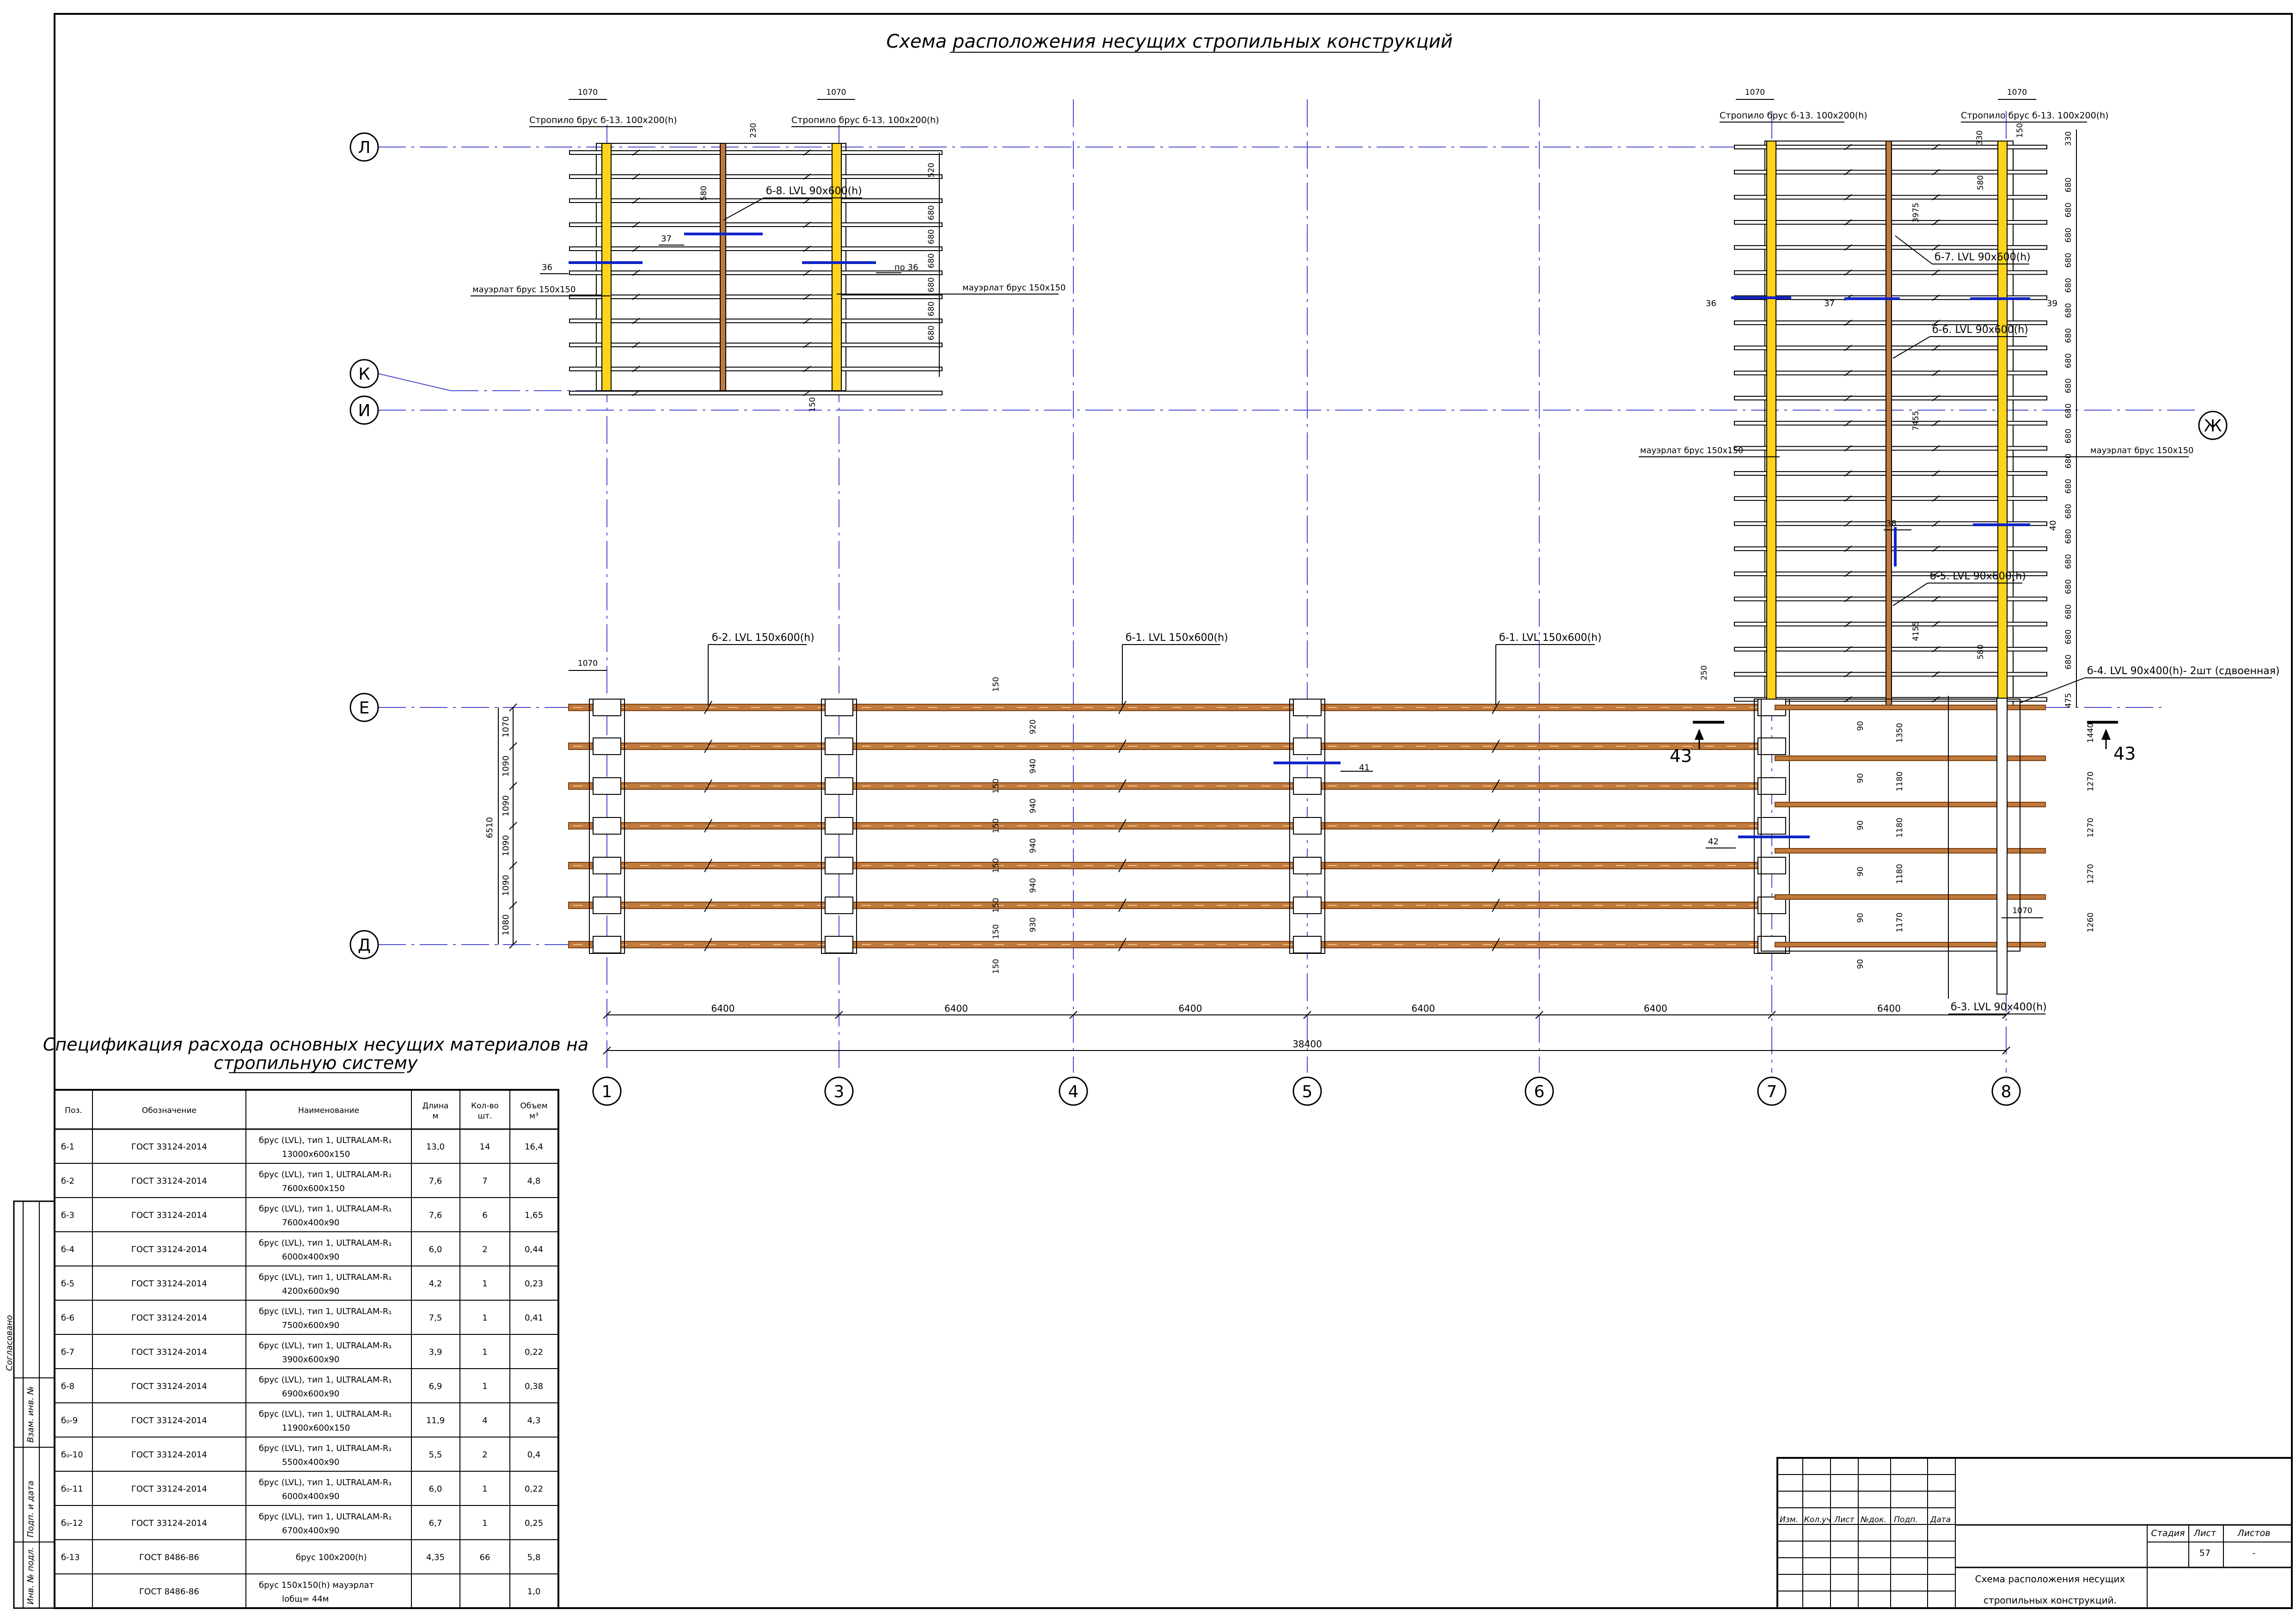 This screenshot has height=1622, width=2296. Describe the element at coordinates (2006, 1091) in the screenshot. I see `axis-bubble-8-circle` at that location.